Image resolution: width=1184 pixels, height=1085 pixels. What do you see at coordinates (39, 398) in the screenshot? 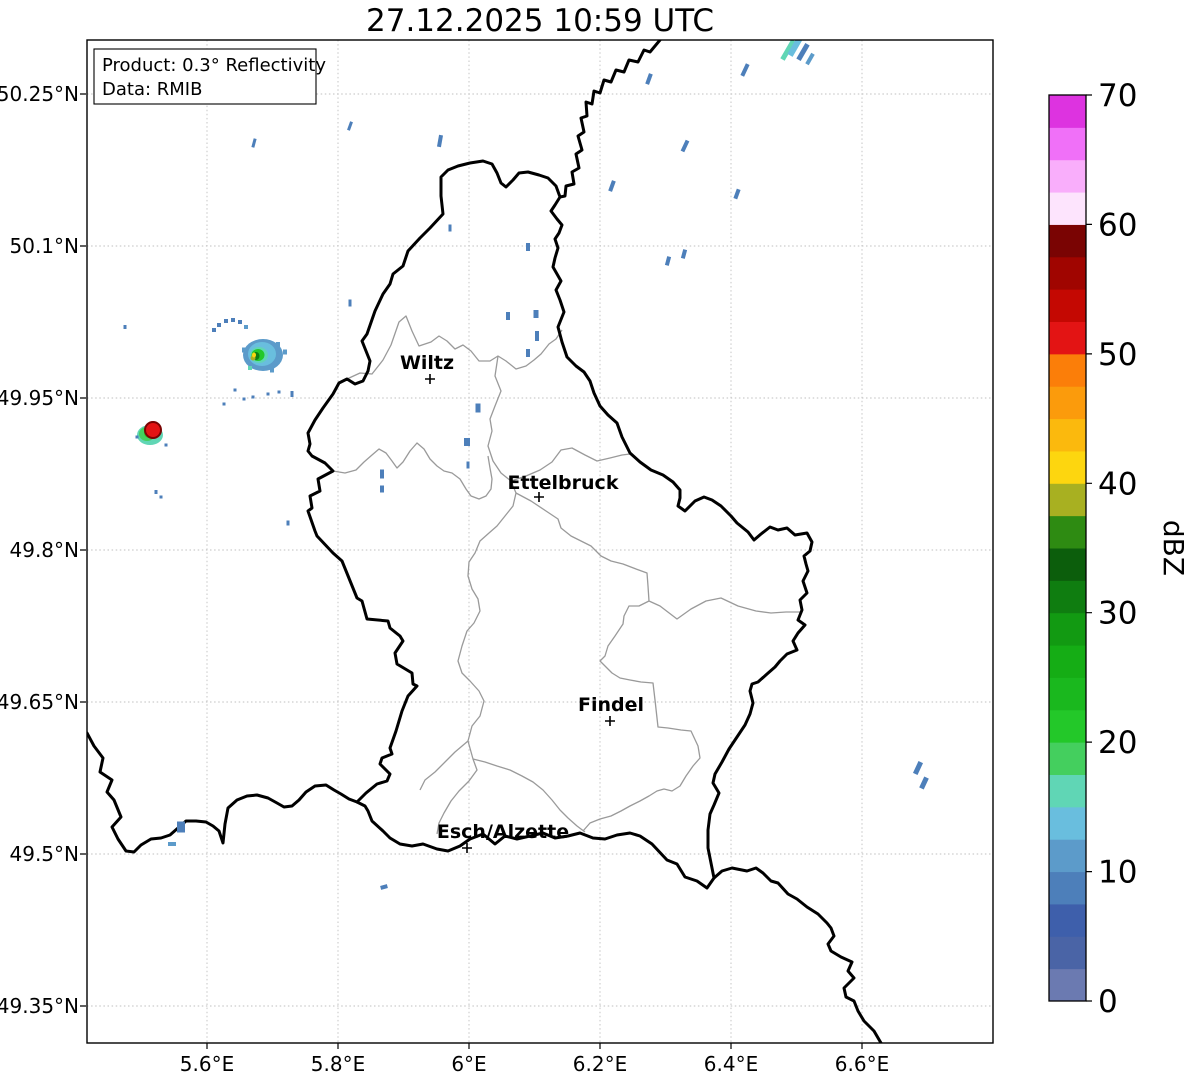
I see `y-tick-label: 49.95°N` at bounding box center [39, 398].